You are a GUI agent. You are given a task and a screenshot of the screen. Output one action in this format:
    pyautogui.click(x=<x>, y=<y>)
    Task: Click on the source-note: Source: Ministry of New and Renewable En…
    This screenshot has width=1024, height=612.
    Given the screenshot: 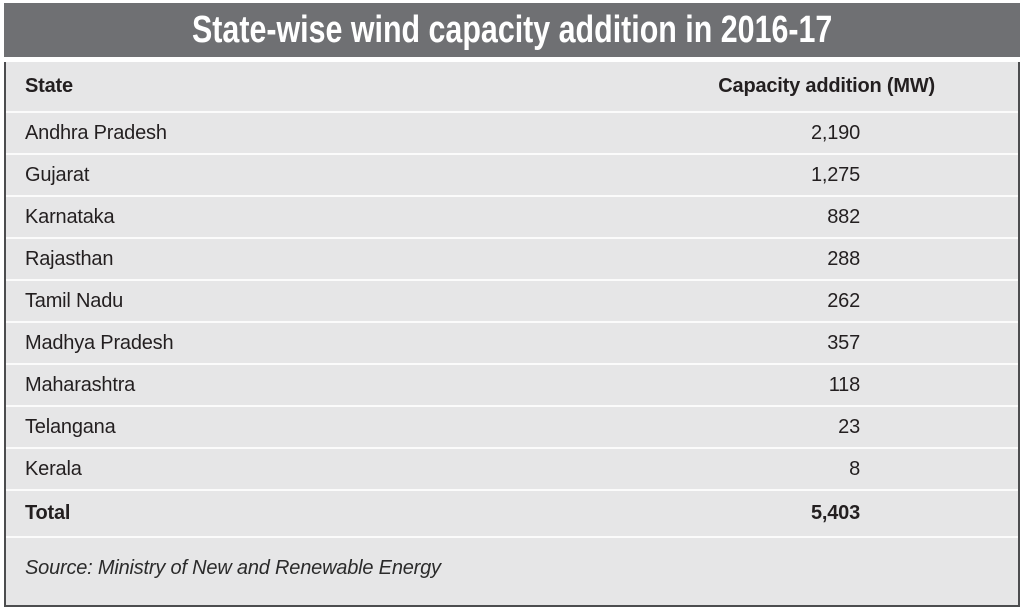 What is the action you would take?
    pyautogui.click(x=233, y=568)
    